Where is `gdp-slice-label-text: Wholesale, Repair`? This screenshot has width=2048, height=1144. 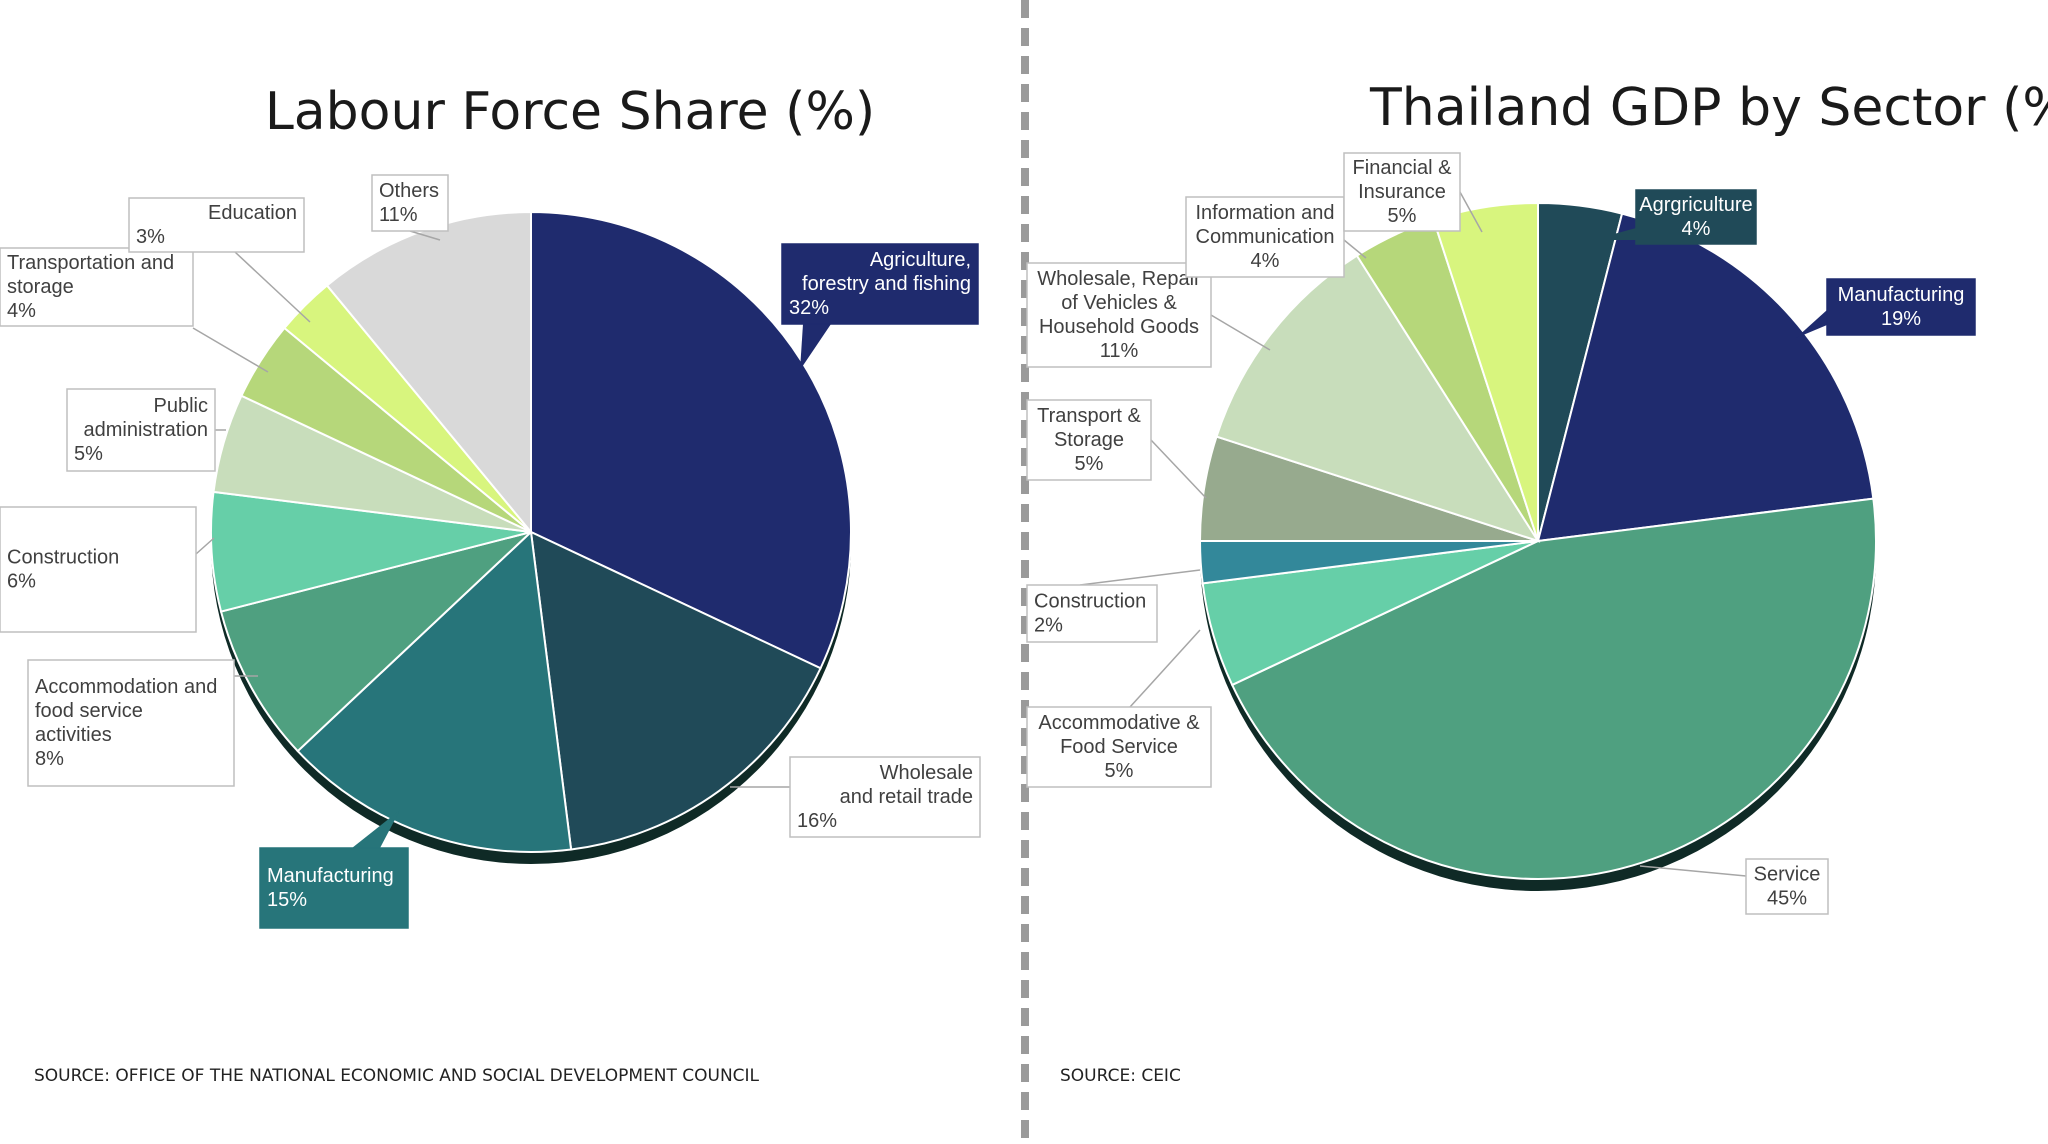 gdp-slice-label-text: Wholesale, Repair is located at coordinates (1119, 279).